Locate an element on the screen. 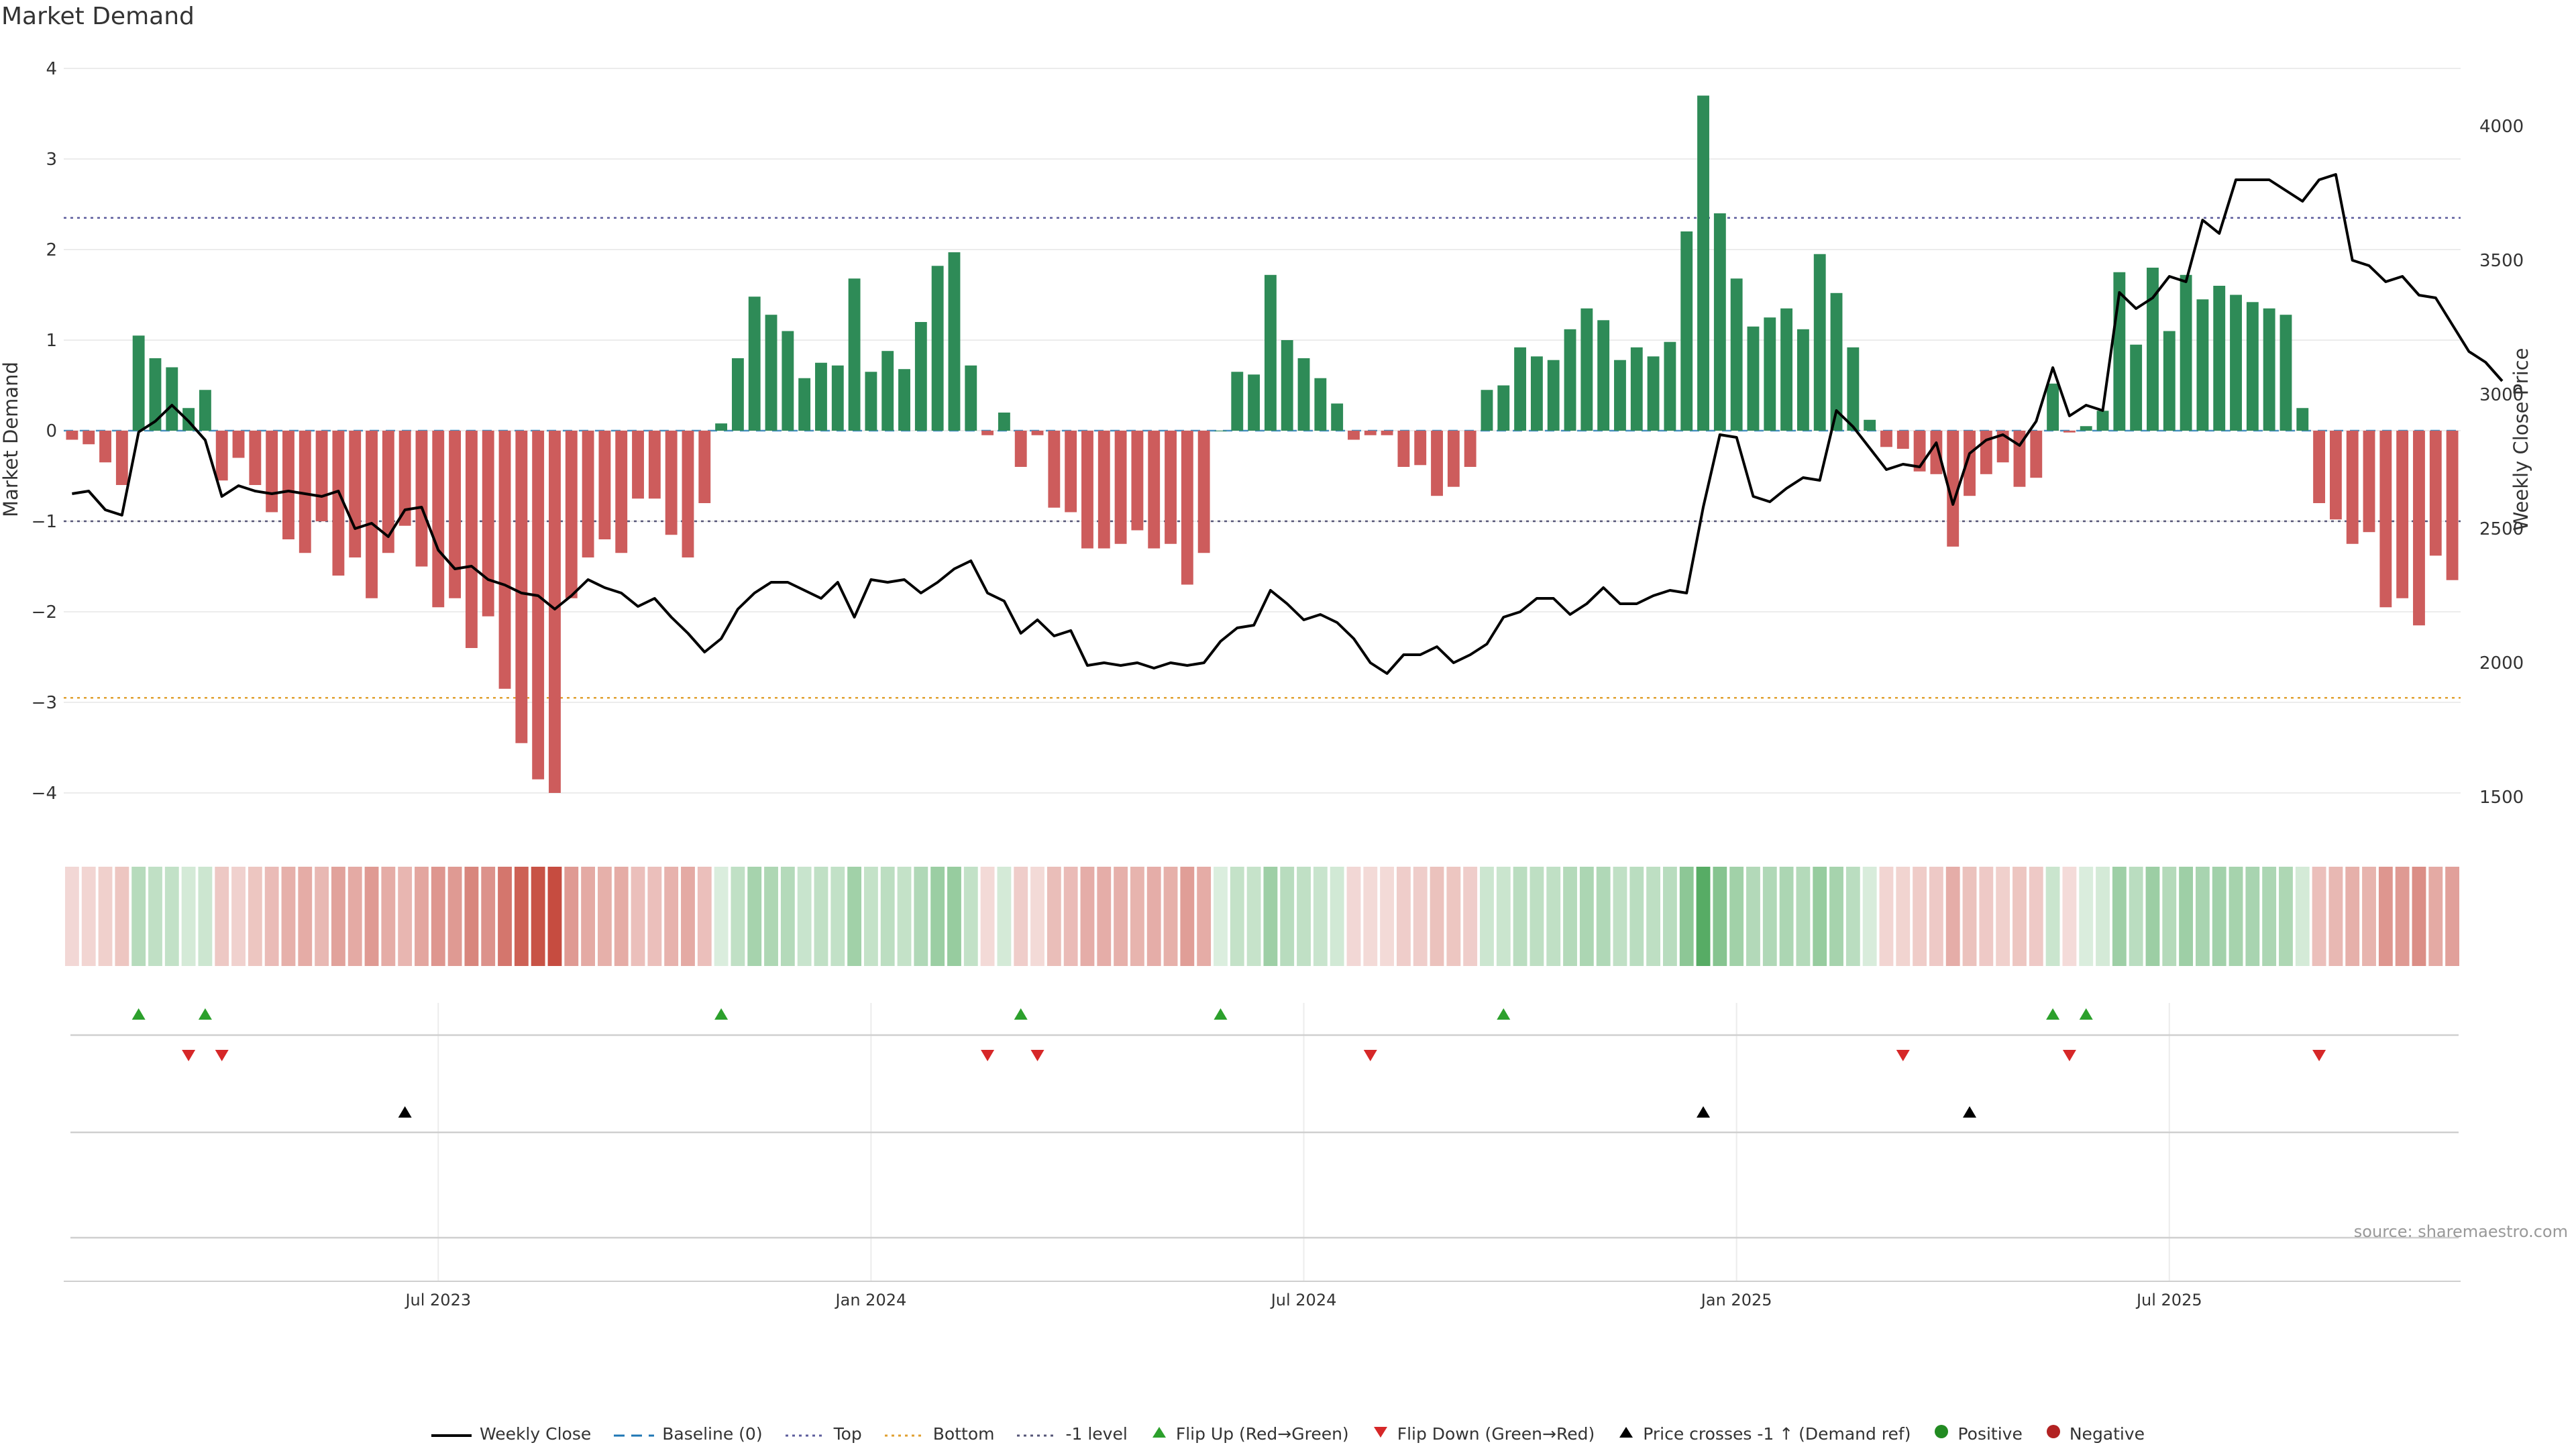  legend-label: Baseline (0) is located at coordinates (712, 1434).